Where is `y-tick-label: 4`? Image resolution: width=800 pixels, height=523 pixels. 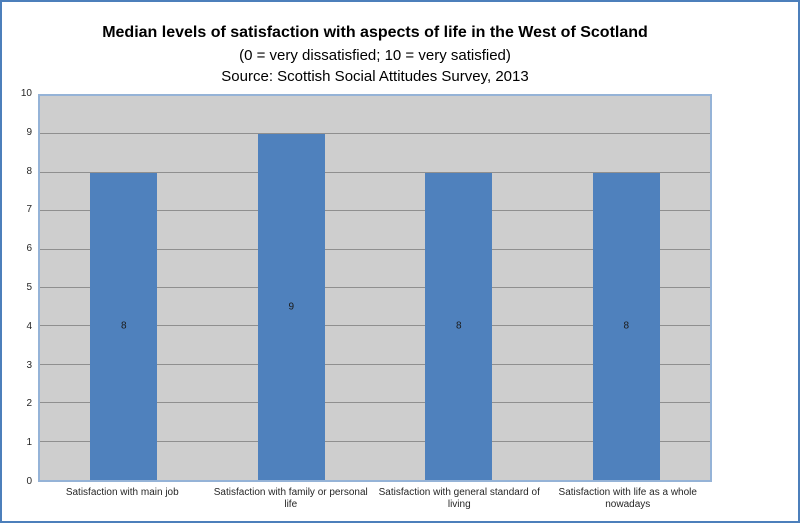
y-tick-label: 4 is located at coordinates (29, 326).